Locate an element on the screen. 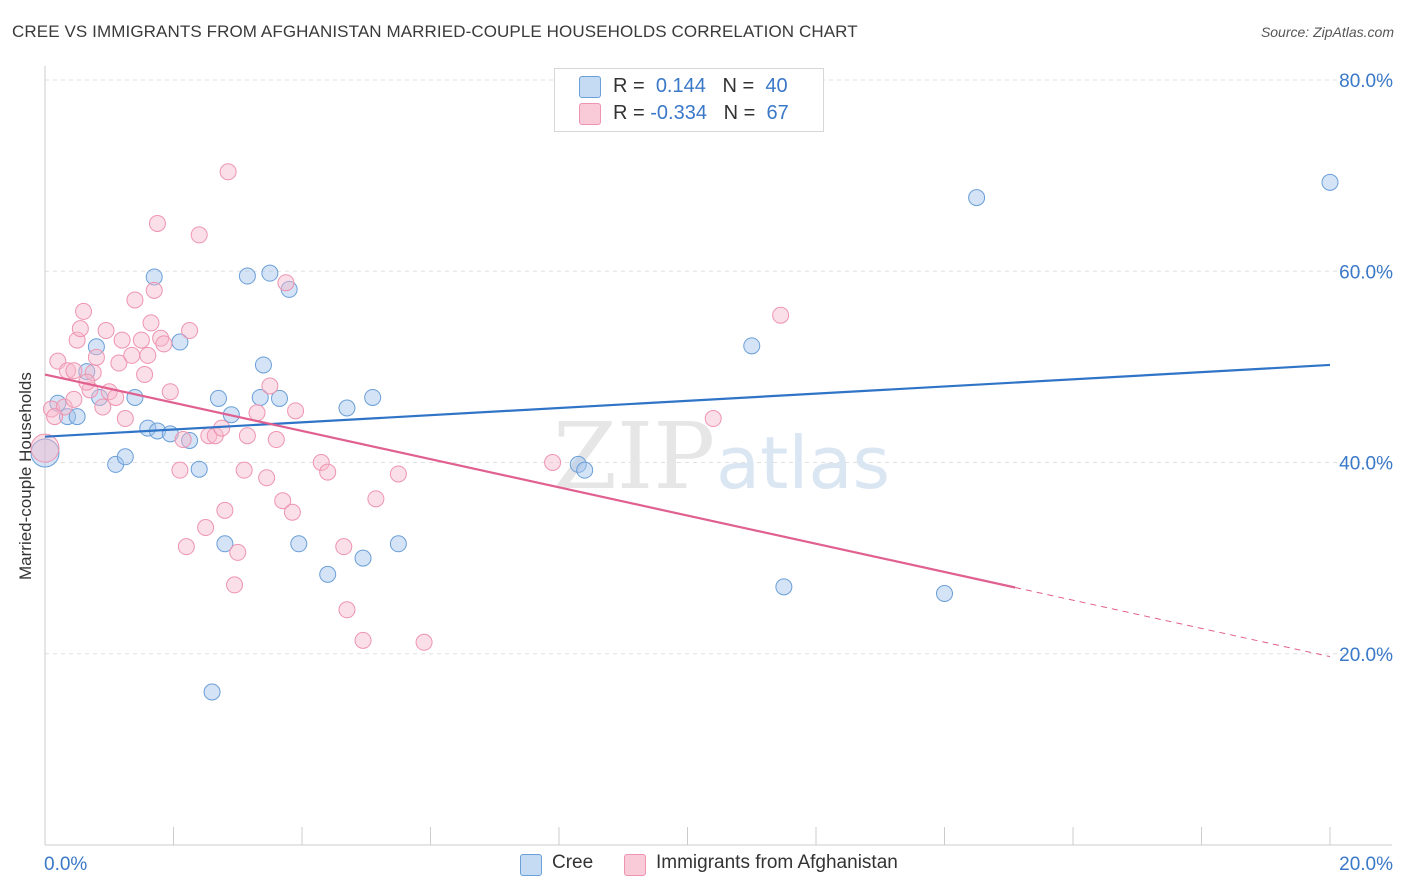  x-tick-label-min: 0.0% is located at coordinates (65, 864).